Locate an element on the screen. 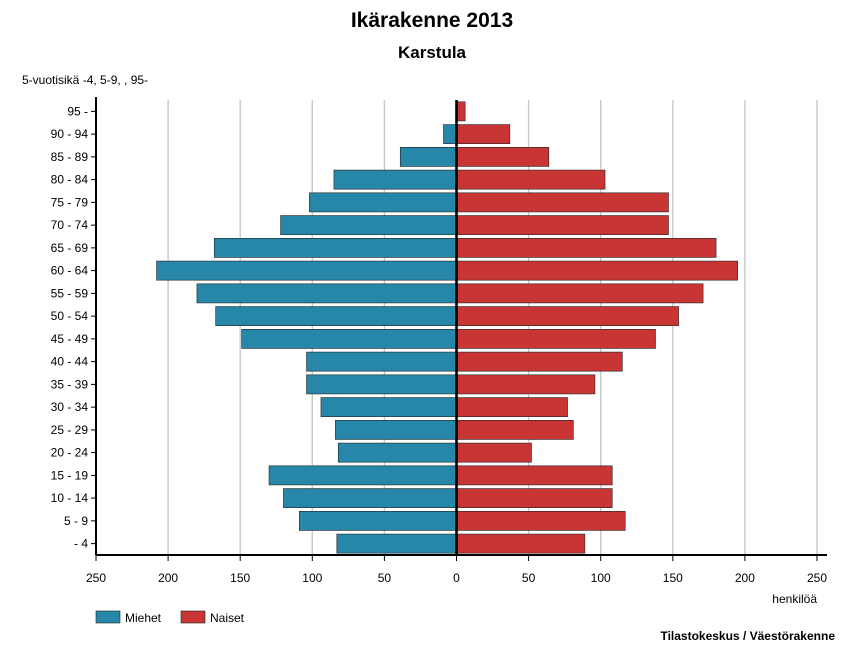  y-tick-label-60-64: 60 - 64 is located at coordinates (70, 271).